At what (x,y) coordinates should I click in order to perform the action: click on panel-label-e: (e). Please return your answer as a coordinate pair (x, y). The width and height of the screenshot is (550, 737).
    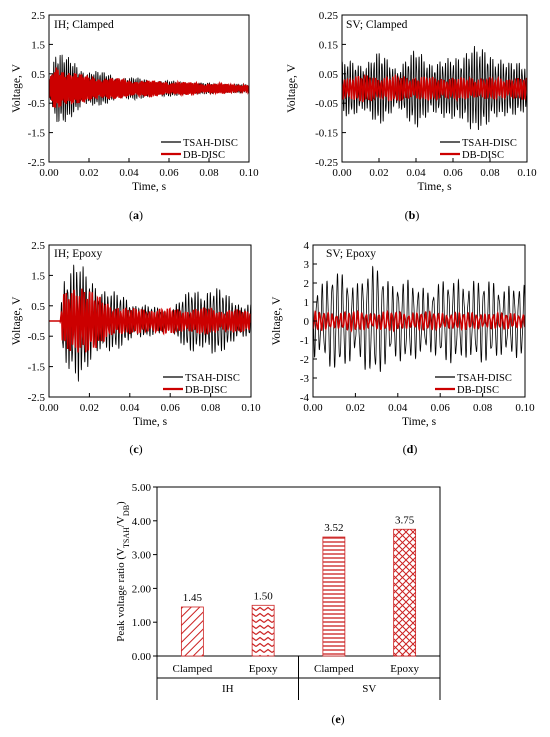
    Looking at the image, I should click on (338, 719).